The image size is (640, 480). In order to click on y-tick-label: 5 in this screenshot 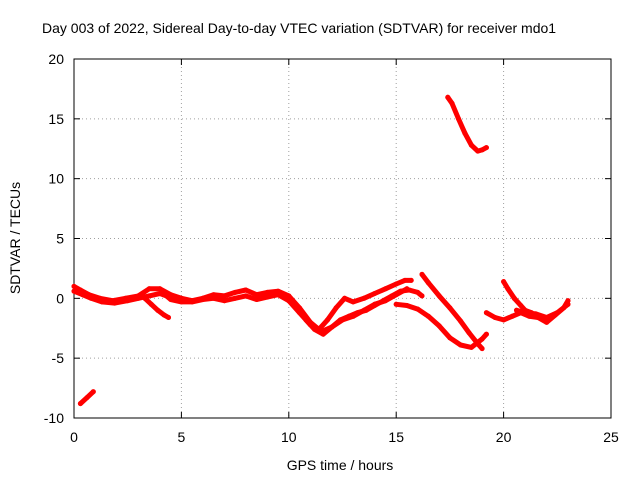, I will do `click(60, 239)`.